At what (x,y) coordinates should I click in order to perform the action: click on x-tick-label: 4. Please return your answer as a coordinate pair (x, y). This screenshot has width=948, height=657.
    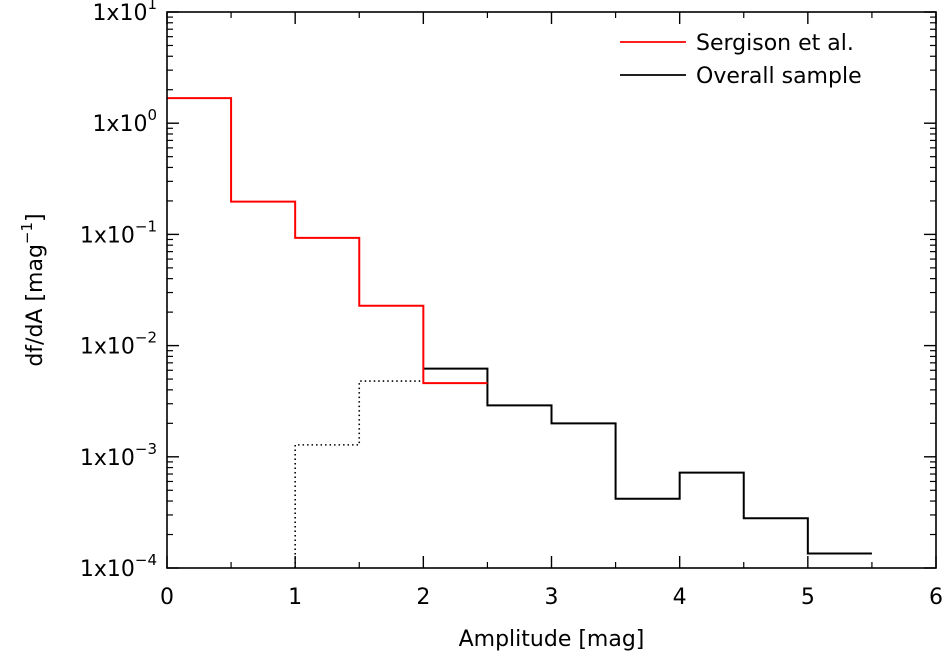
    Looking at the image, I should click on (680, 597).